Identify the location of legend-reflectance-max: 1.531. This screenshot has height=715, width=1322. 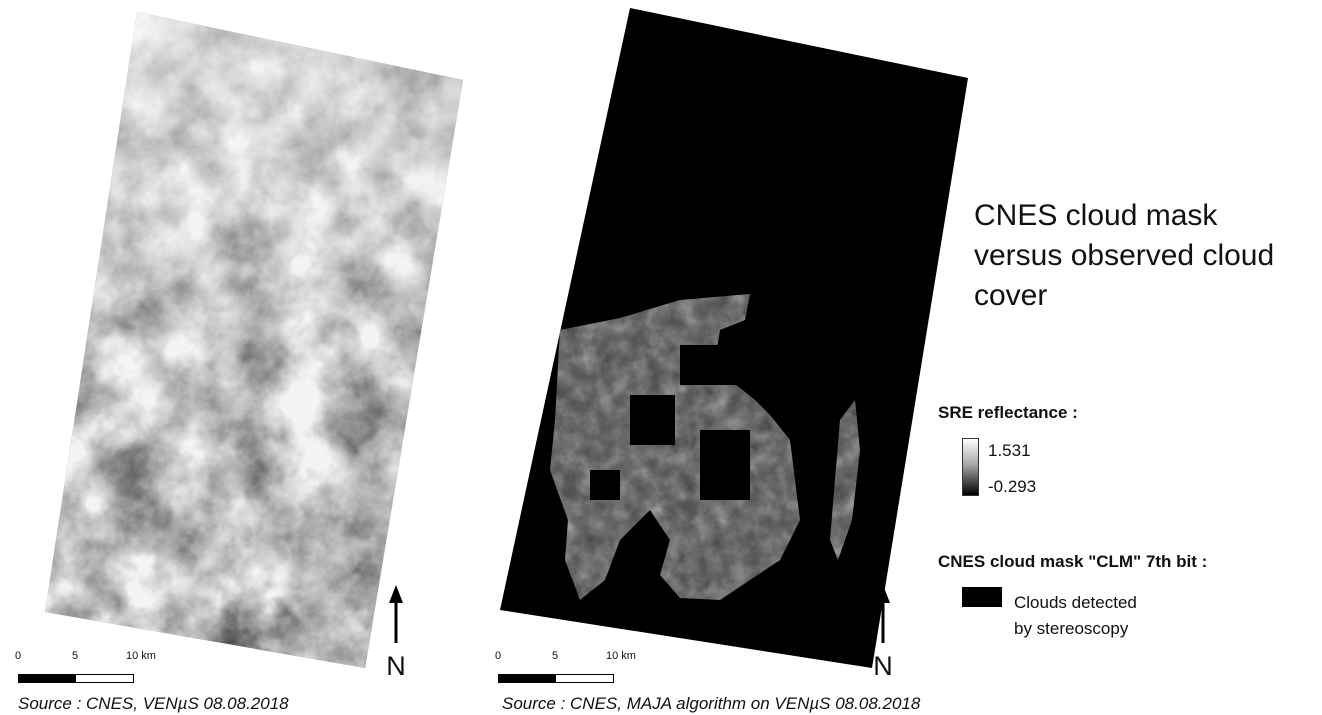
(1009, 450).